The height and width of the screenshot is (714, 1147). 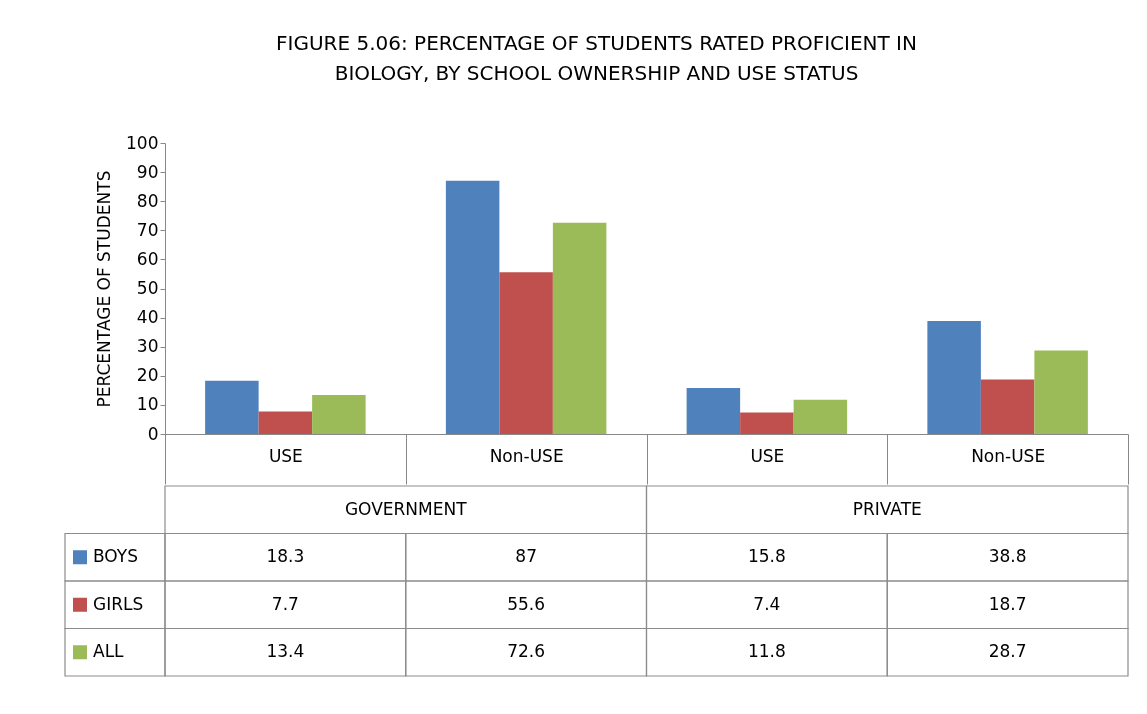 What do you see at coordinates (596, 58) in the screenshot?
I see `chart-title: FIGURE 5.06: PERCENTAGE OF STUDENTS RATED PROFICIENT IN BIOLOGY, BY SCHOOL OWNERSHIP AND USE STATUS` at bounding box center [596, 58].